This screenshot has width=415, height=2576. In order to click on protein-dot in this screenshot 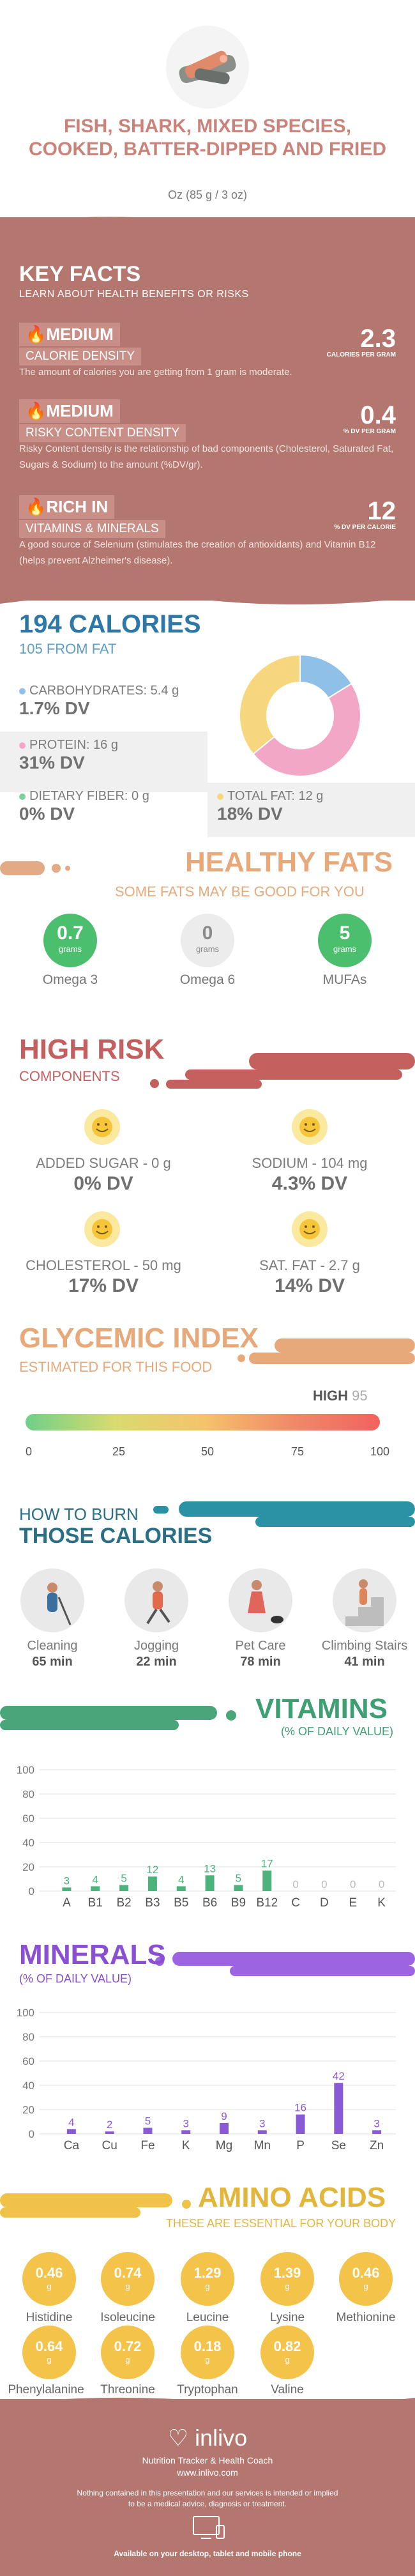, I will do `click(22, 745)`.